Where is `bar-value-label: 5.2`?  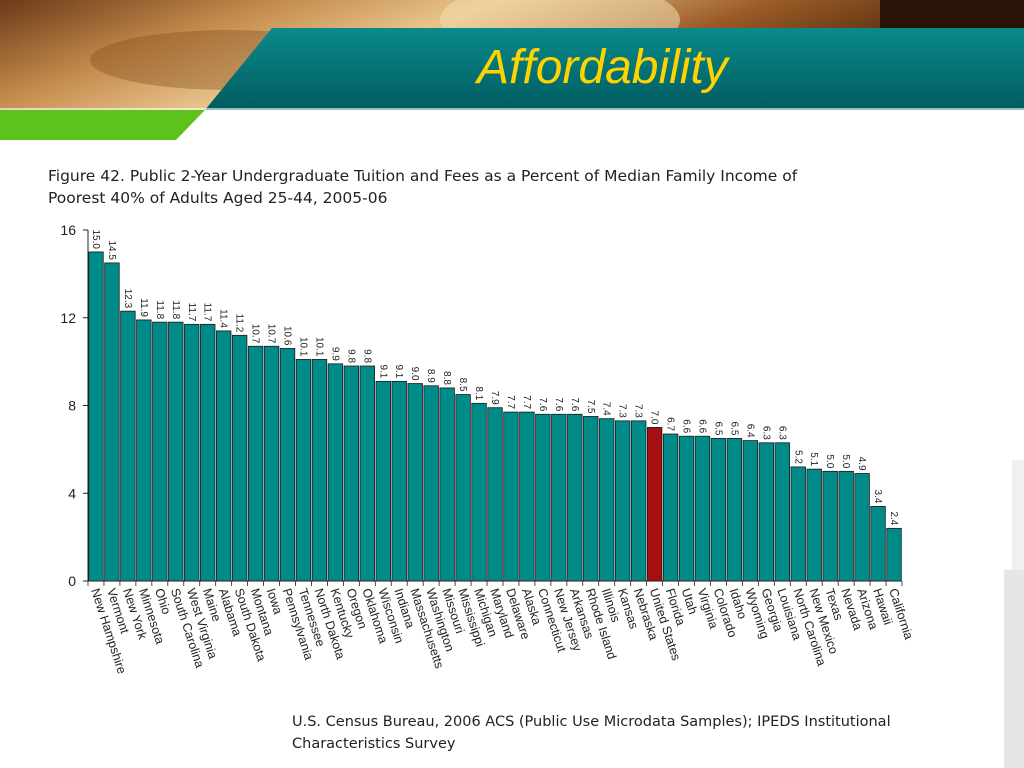
bar-value-label: 5.2 is located at coordinates (797, 457).